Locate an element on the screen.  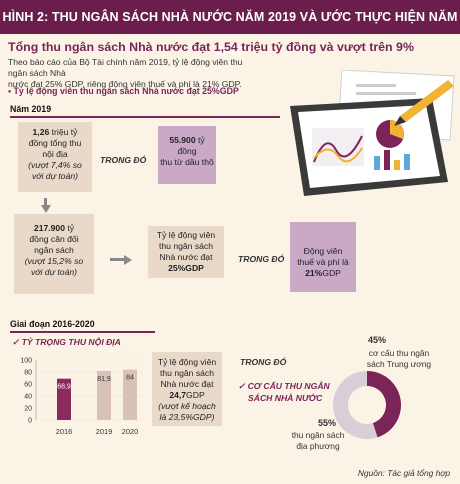
x-category-label: 2016 is located at coordinates (64, 431).